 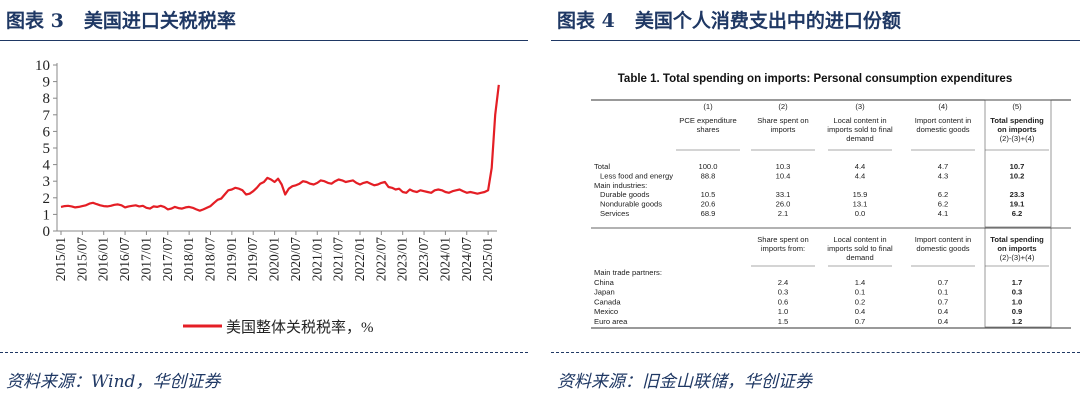 I want to click on column-header: Share spent on, so click(x=783, y=239).